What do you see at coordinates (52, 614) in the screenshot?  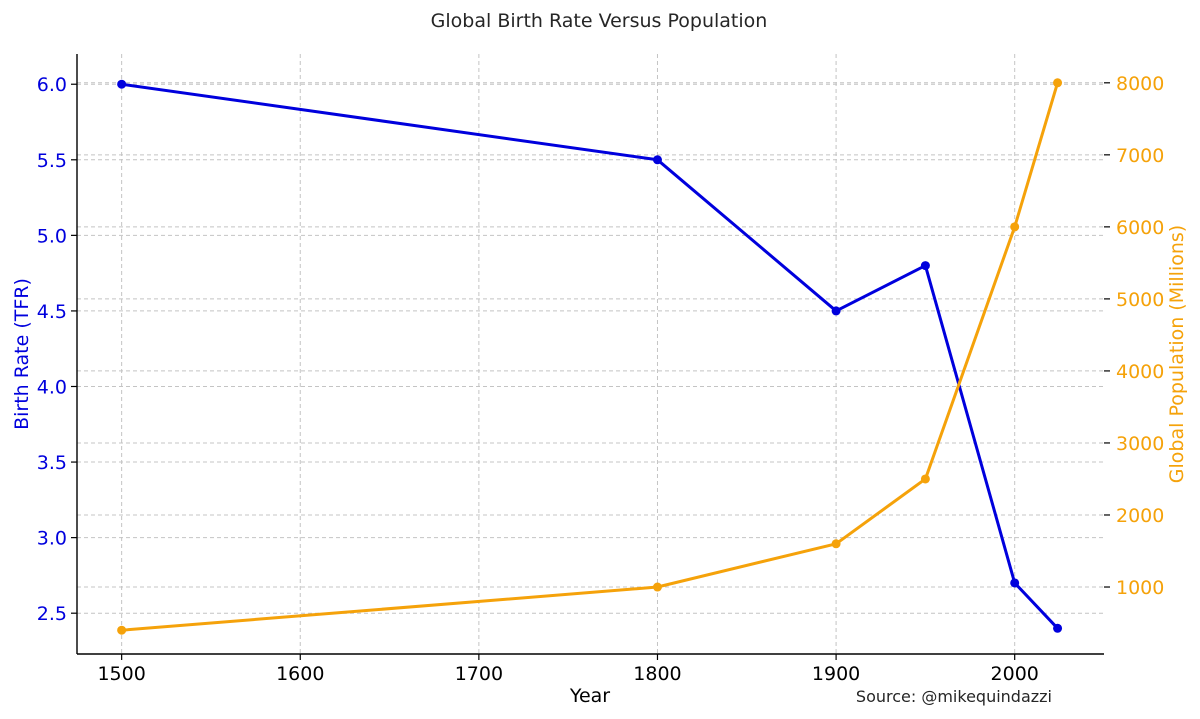 I see `y-tick-label: 2.5` at bounding box center [52, 614].